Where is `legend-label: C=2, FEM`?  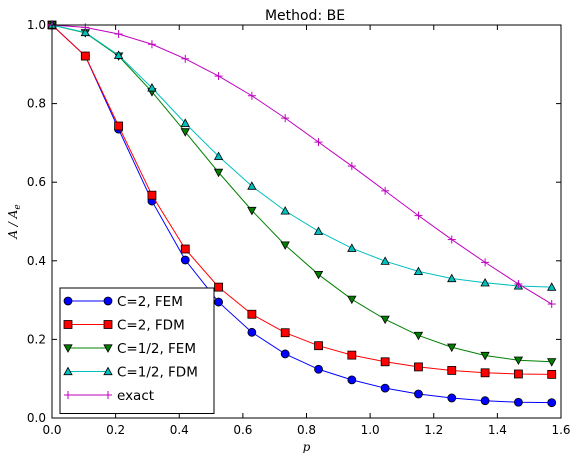 legend-label: C=2, FEM is located at coordinates (150, 302).